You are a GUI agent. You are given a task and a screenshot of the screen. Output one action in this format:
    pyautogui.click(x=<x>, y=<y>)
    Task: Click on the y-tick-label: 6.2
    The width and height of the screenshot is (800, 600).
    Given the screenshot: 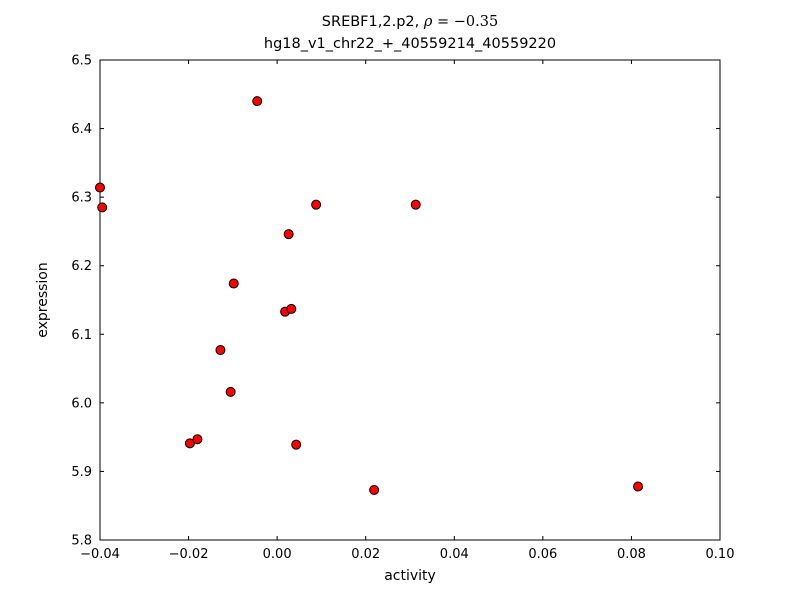 What is the action you would take?
    pyautogui.click(x=81, y=266)
    